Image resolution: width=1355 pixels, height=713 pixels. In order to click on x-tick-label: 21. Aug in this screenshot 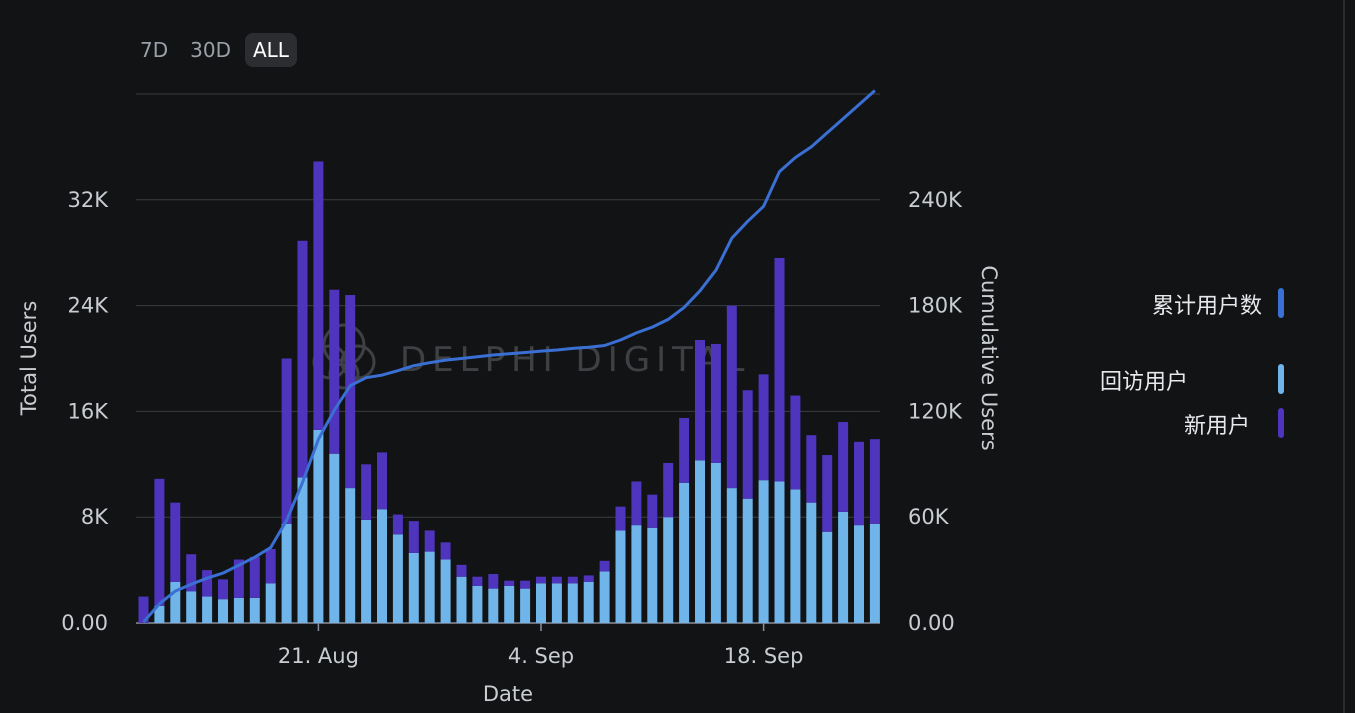, I will do `click(318, 656)`.